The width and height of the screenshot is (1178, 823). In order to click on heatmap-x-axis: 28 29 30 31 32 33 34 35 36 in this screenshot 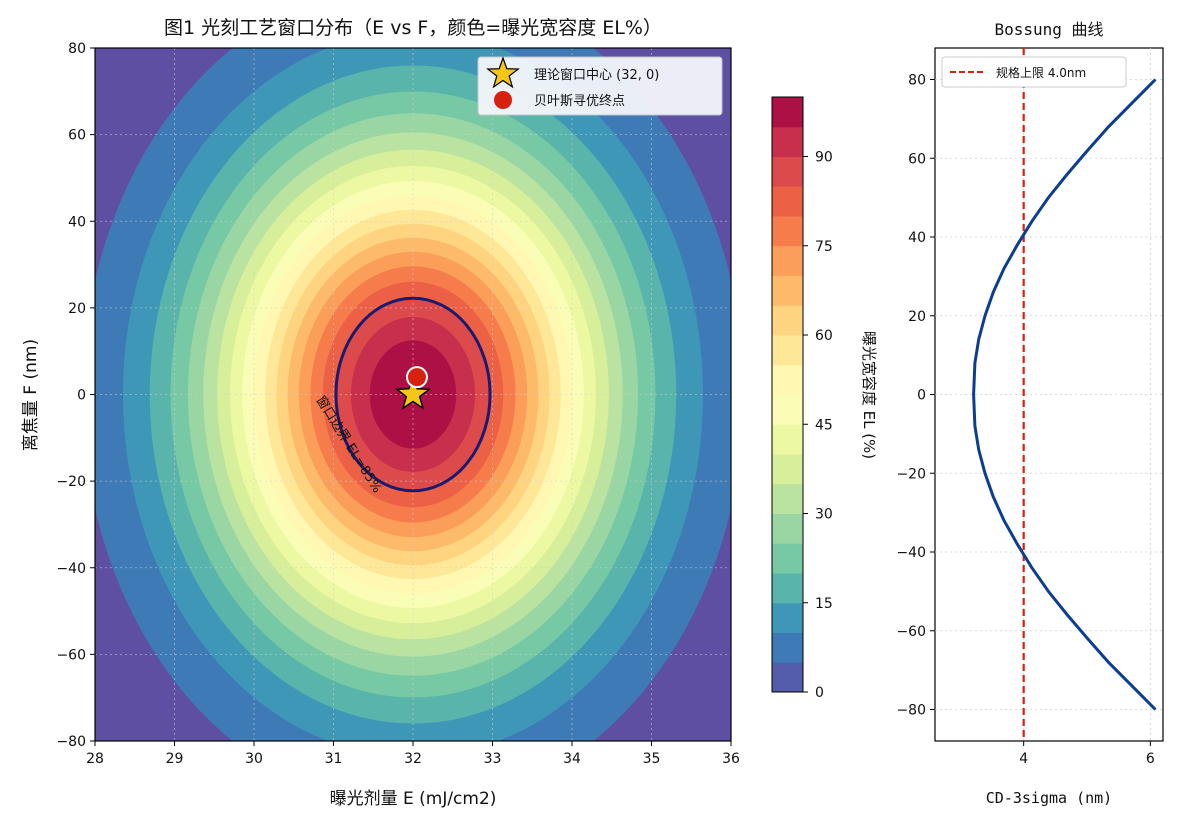, I will do `click(413, 754)`.